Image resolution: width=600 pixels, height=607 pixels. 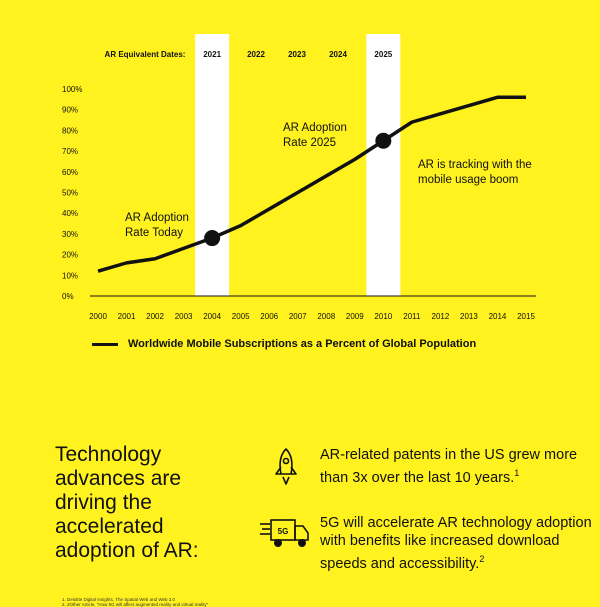 I want to click on marker-label-2010: AR Adoption, so click(x=315, y=128).